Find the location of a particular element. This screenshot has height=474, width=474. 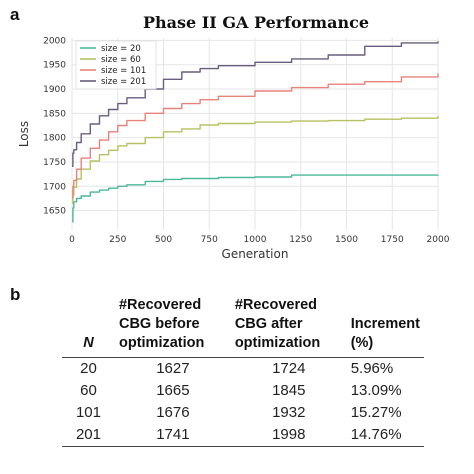

cell-increment: 13.09% is located at coordinates (376, 390).